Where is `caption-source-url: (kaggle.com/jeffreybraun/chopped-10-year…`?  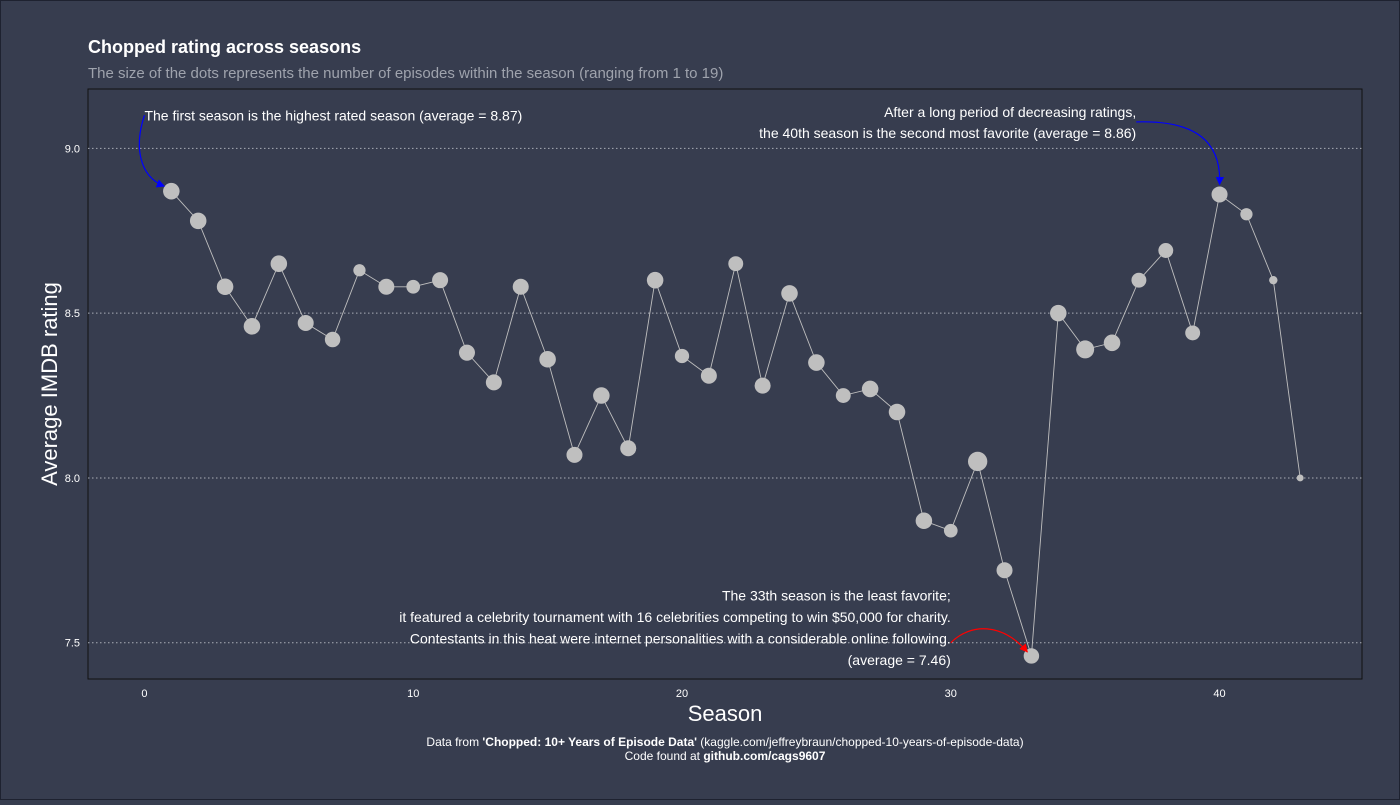
caption-source-url: (kaggle.com/jeffreybraun/chopped-10-year… is located at coordinates (860, 742).